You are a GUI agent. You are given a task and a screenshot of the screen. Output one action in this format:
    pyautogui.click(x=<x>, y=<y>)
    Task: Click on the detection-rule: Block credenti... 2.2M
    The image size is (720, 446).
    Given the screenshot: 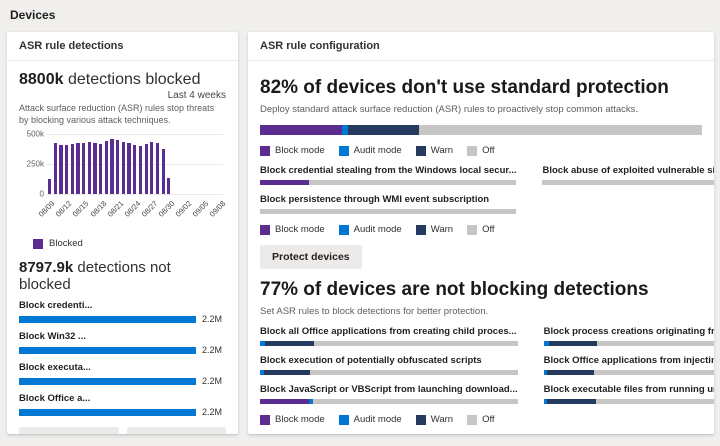 What is the action you would take?
    pyautogui.click(x=122, y=312)
    